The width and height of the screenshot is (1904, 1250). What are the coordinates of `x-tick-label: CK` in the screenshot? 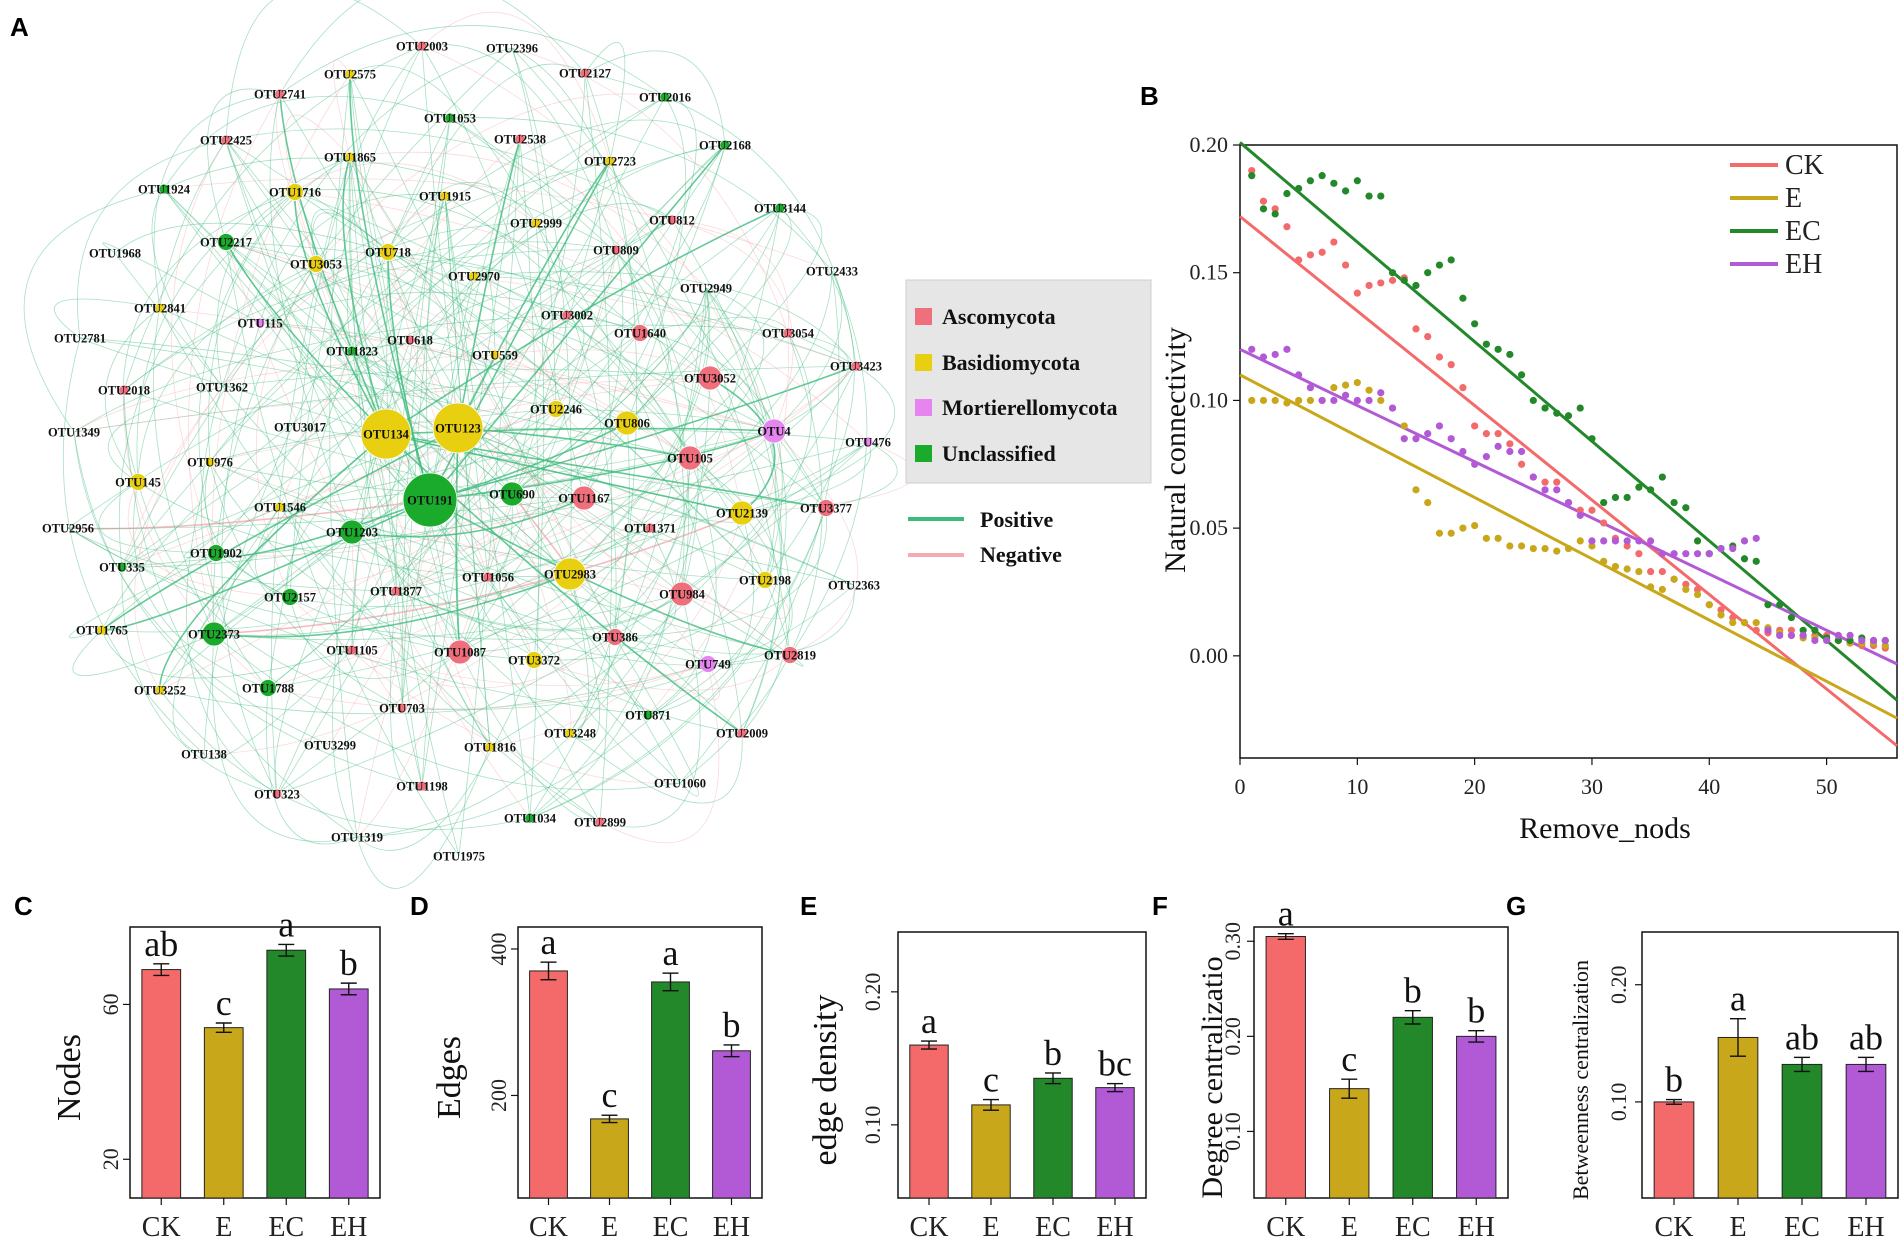 It's located at (1285, 1227).